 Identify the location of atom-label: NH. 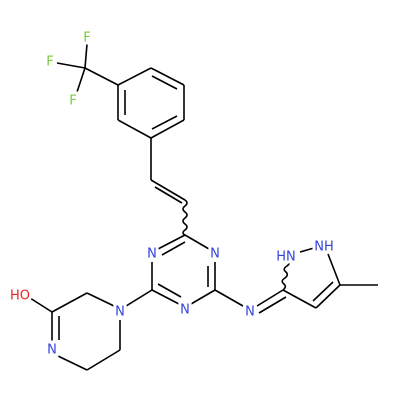
(324, 247).